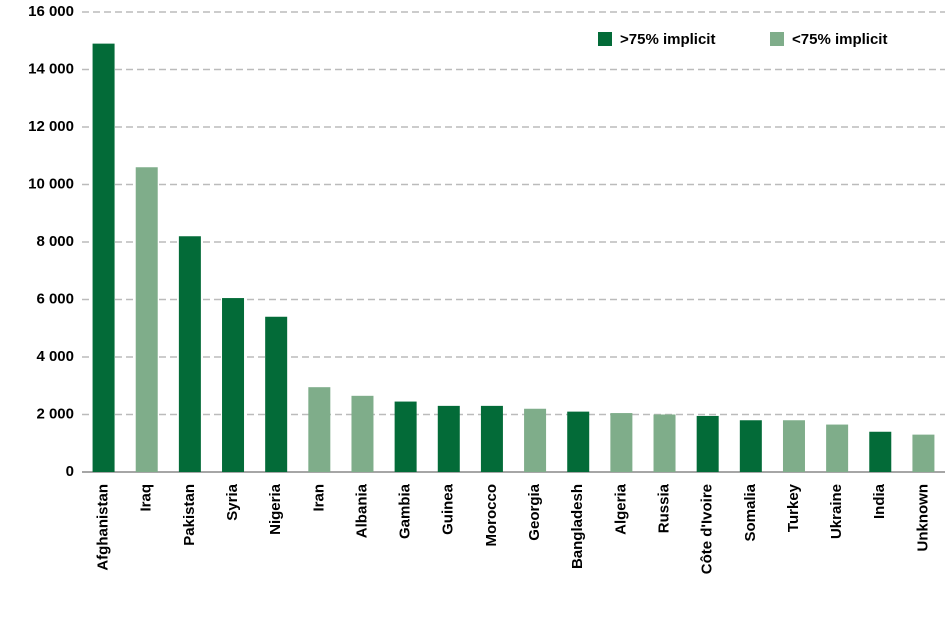 Image resolution: width=945 pixels, height=627 pixels. What do you see at coordinates (839, 39) in the screenshot?
I see `legend-label: <75% implicit` at bounding box center [839, 39].